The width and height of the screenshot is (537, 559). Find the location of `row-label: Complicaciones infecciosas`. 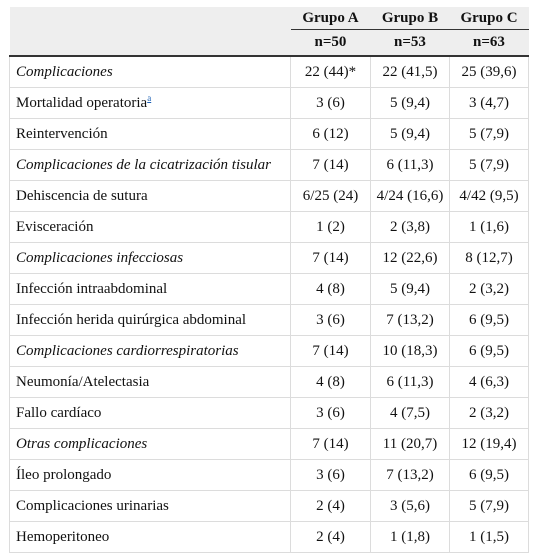

row-label: Complicaciones infecciosas is located at coordinates (150, 258).